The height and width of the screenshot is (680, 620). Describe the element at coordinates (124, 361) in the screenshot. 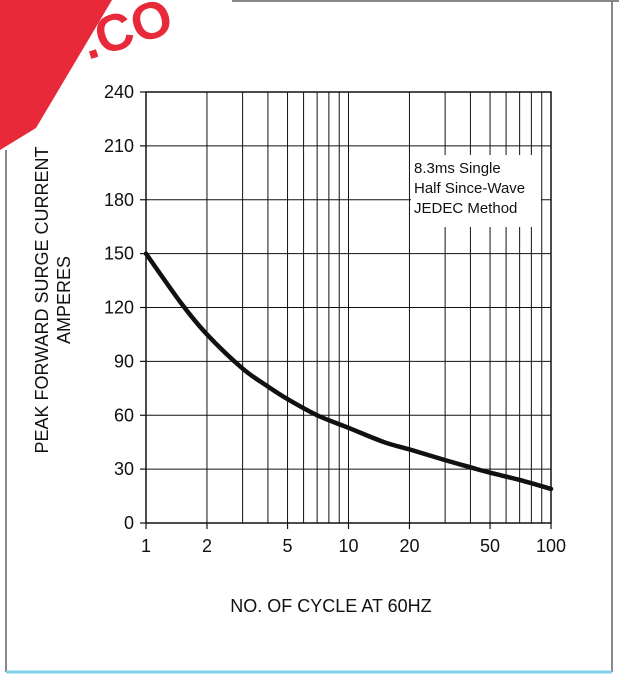

I see `y-tick-label: 90` at that location.